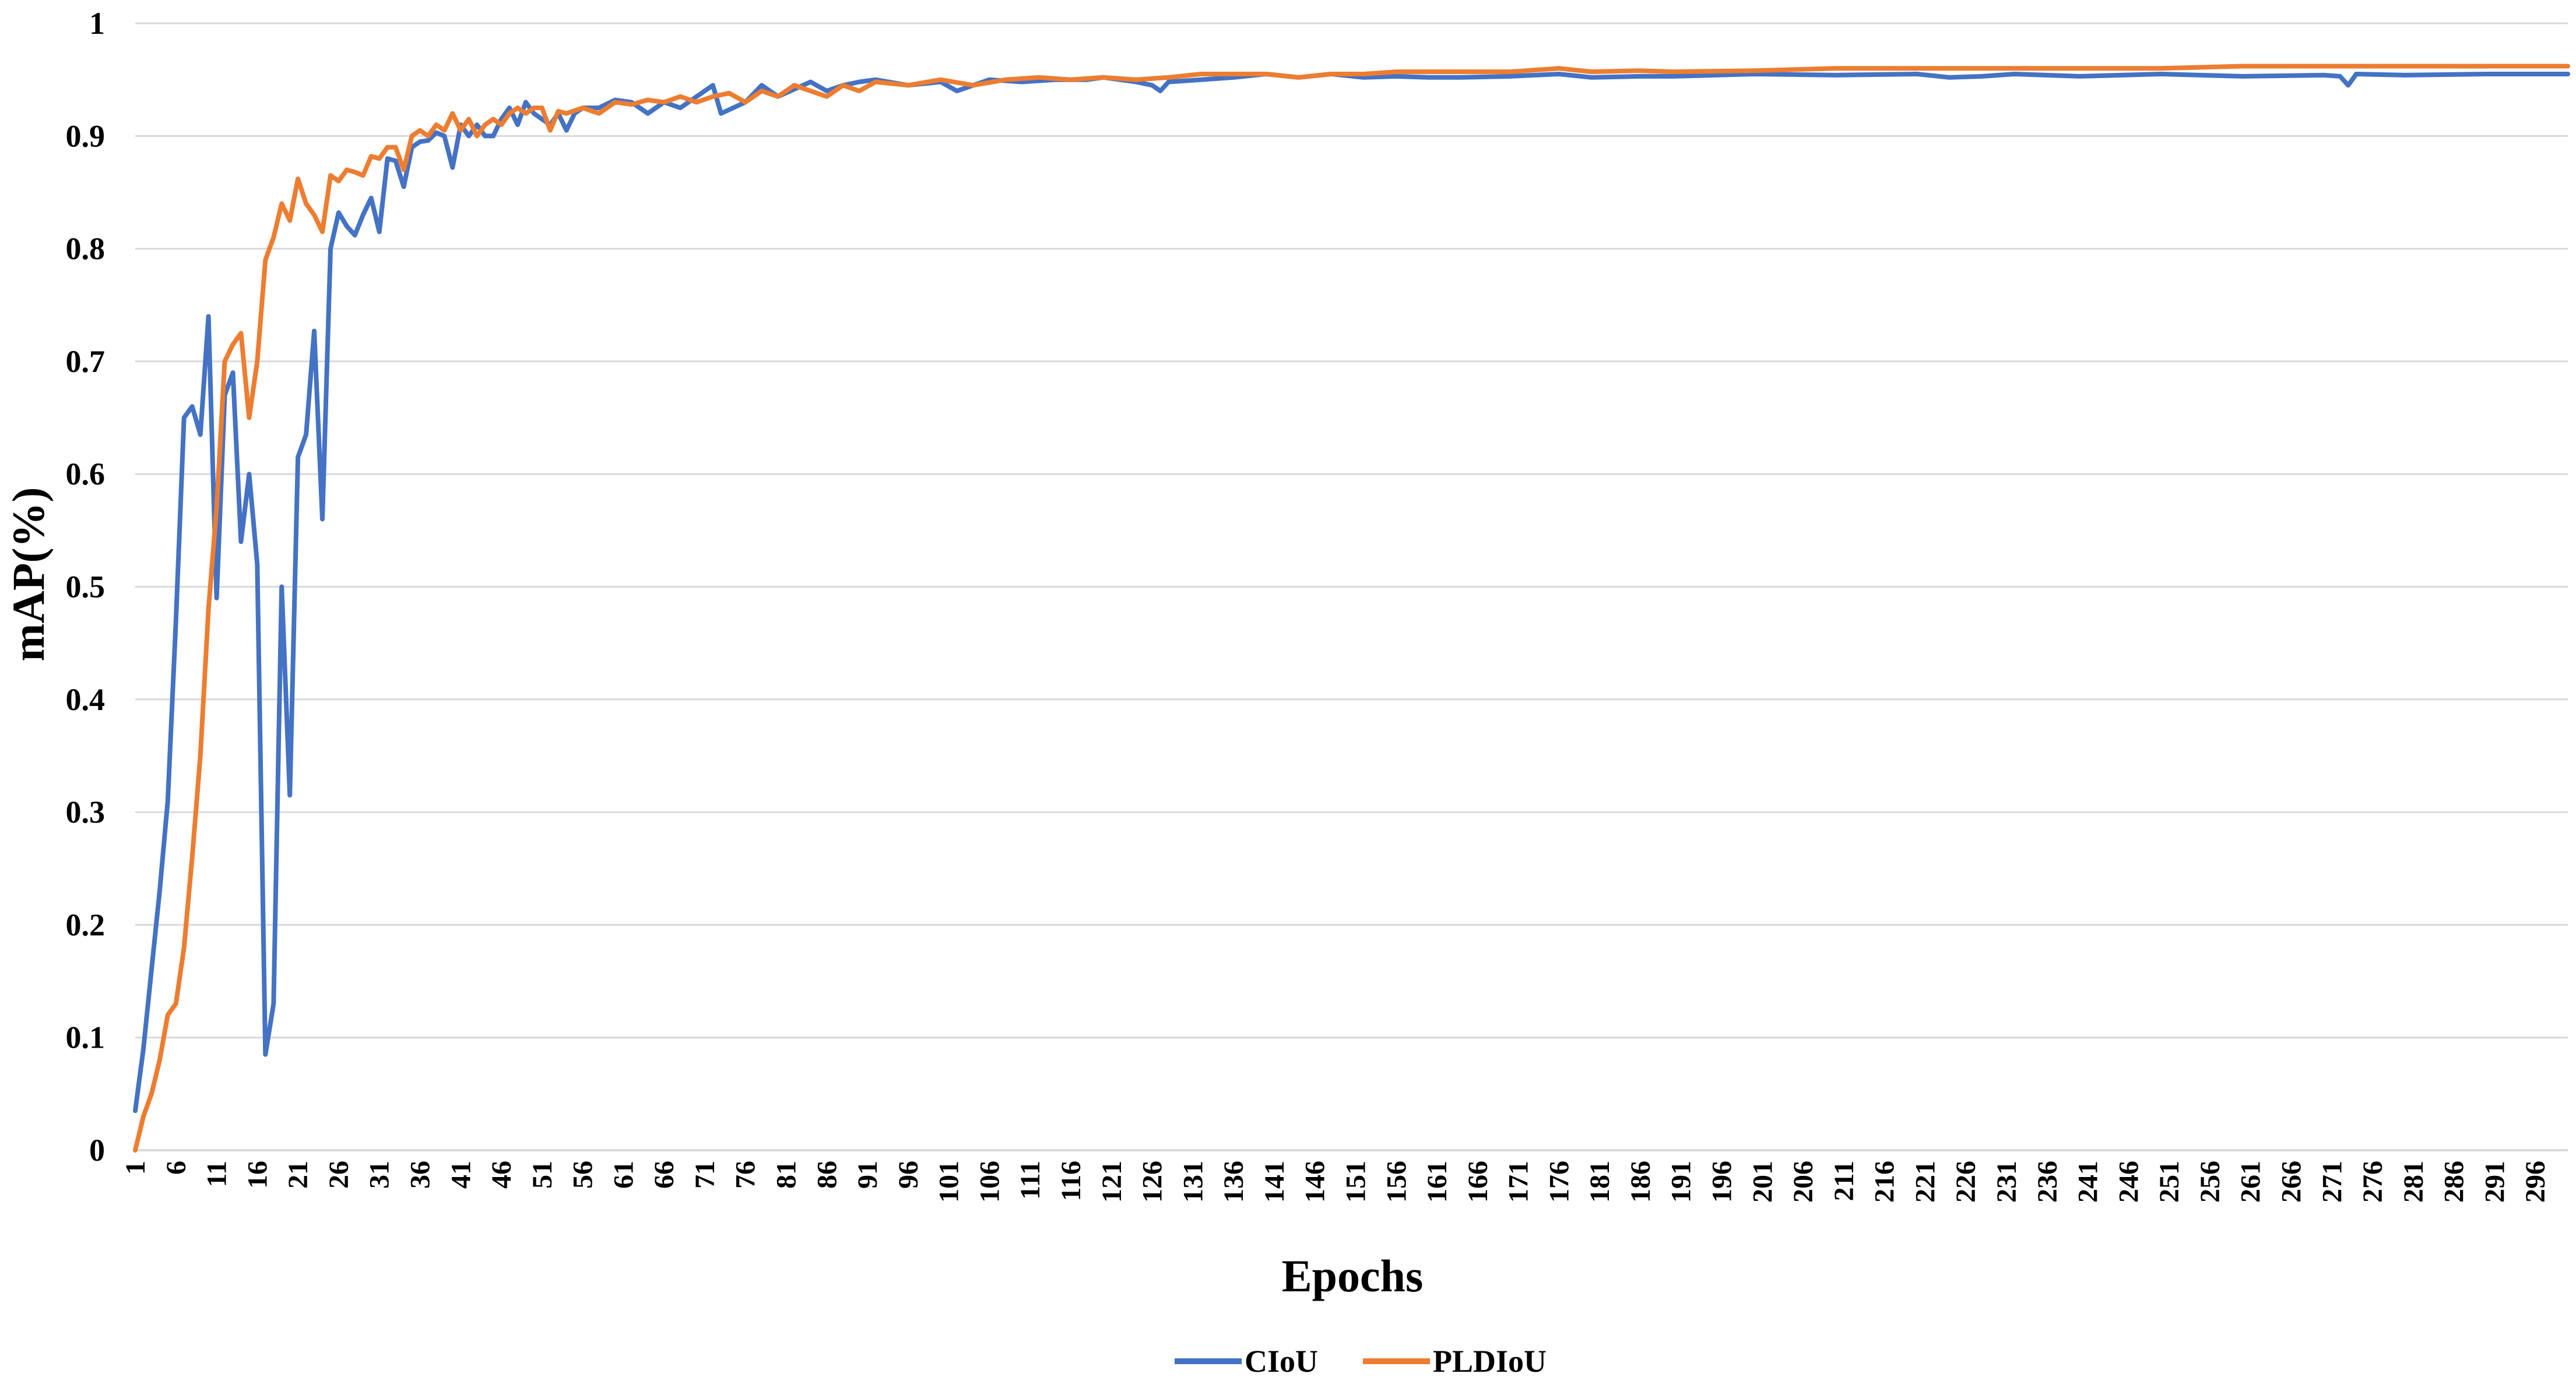  What do you see at coordinates (86, 699) in the screenshot?
I see `y-tick-label: 0.4` at bounding box center [86, 699].